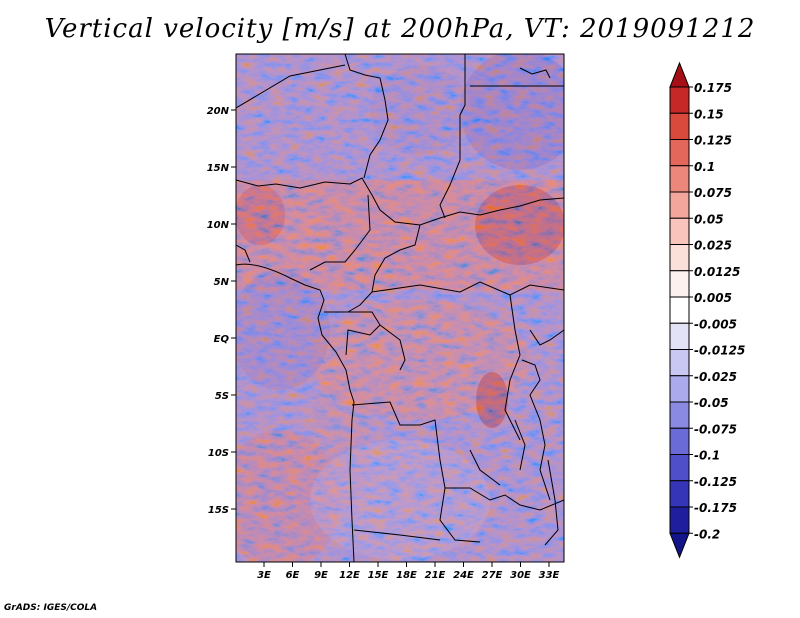 The image size is (800, 618). I want to click on colorbar-label: 0.025, so click(713, 246).